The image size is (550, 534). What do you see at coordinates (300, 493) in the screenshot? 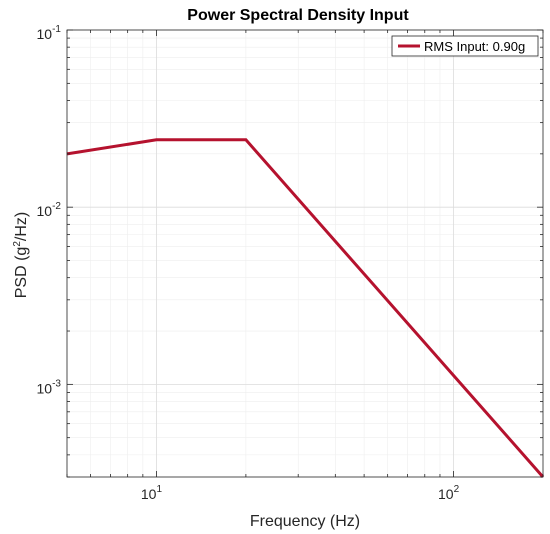
I see `x-tick-labels: 10¹ 10²` at bounding box center [300, 493].